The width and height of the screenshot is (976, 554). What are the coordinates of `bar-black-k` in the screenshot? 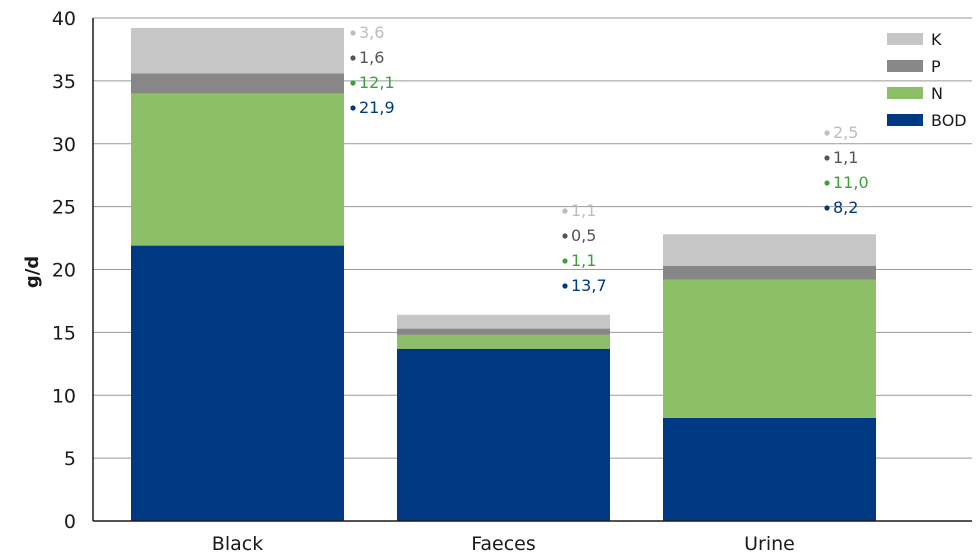 It's located at (237, 51).